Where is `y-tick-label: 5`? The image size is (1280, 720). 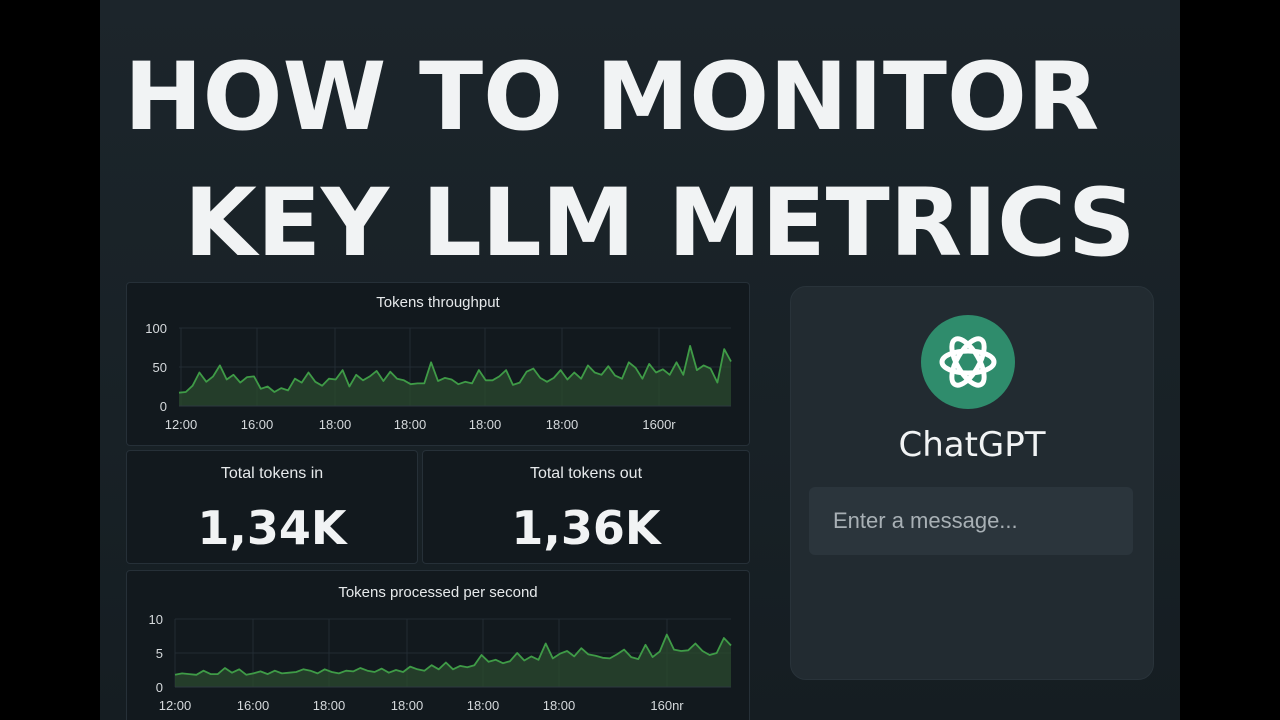 y-tick-label: 5 is located at coordinates (159, 653).